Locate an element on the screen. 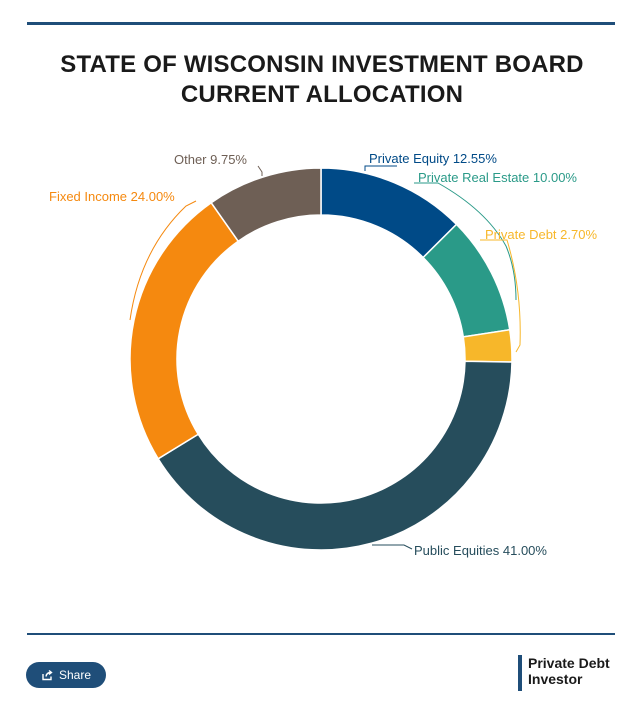 This screenshot has width=644, height=703. slice-other is located at coordinates (266, 205).